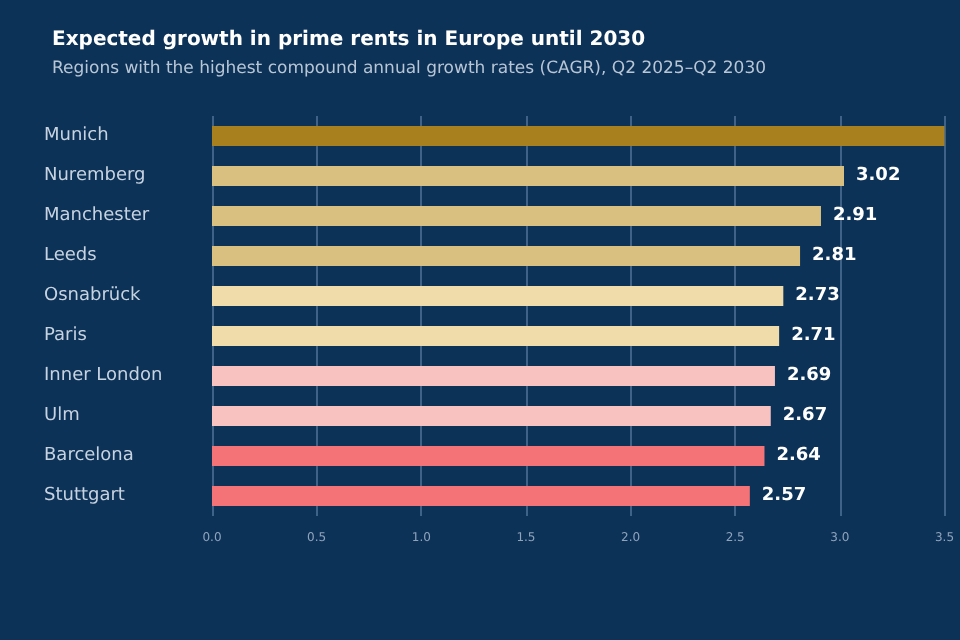 This screenshot has height=640, width=960. I want to click on data-label: 2.73, so click(817, 296).